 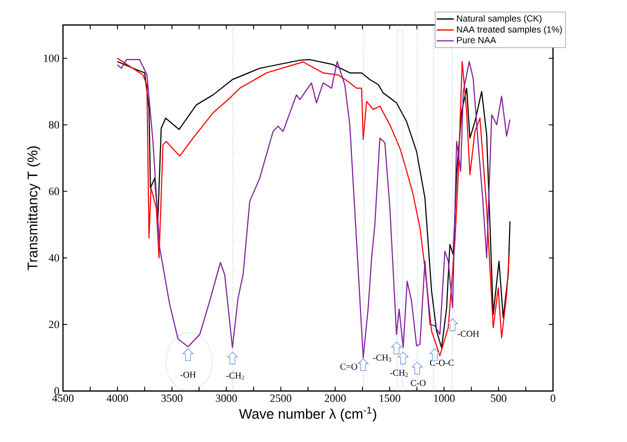 I want to click on x-tick-label: 4500, so click(x=63, y=398).